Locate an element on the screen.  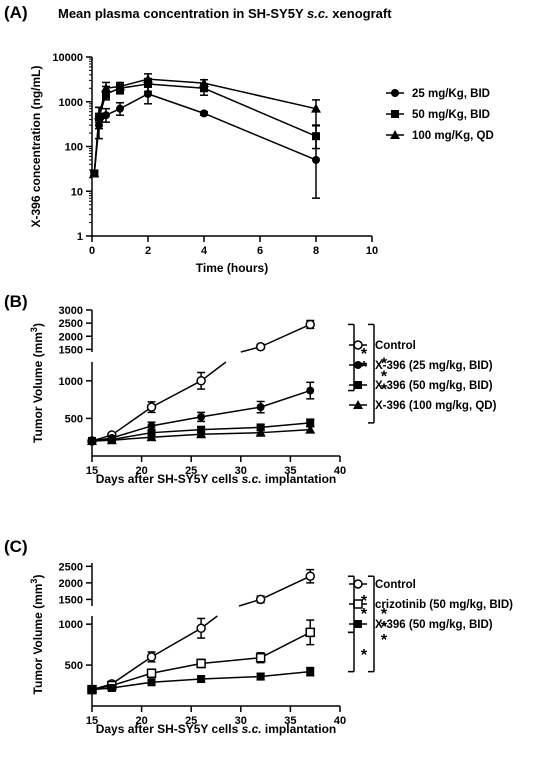
significance-bracket: *** is located at coordinates (378, 624).